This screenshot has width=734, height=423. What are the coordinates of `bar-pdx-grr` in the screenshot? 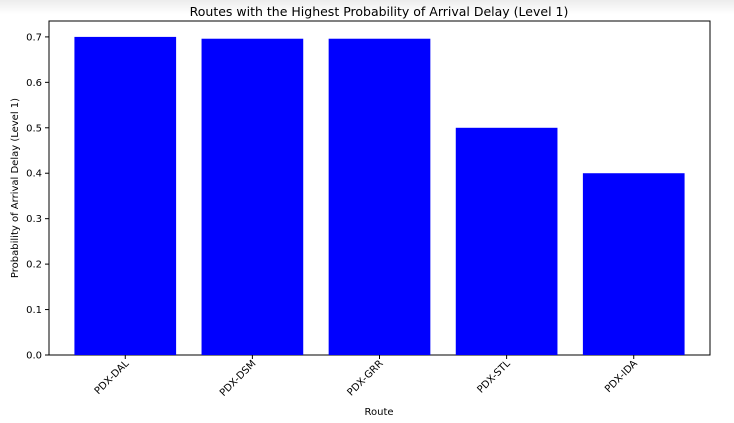 It's located at (379, 197).